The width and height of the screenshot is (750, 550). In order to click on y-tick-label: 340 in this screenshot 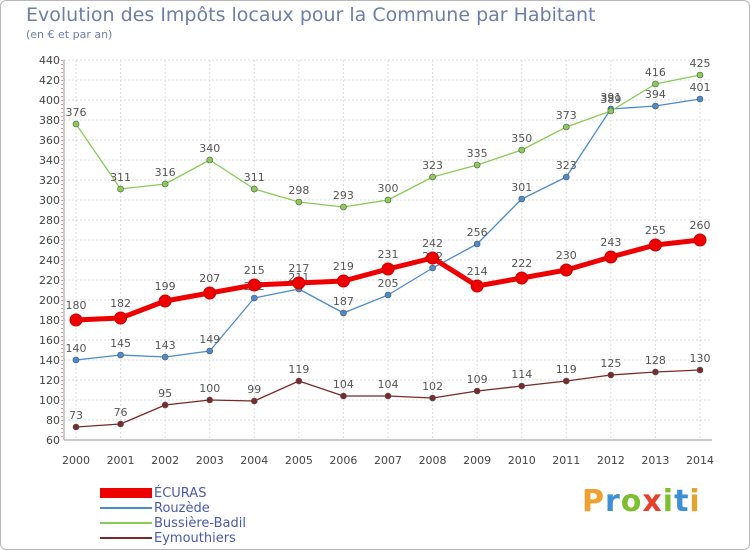, I will do `click(49, 160)`.